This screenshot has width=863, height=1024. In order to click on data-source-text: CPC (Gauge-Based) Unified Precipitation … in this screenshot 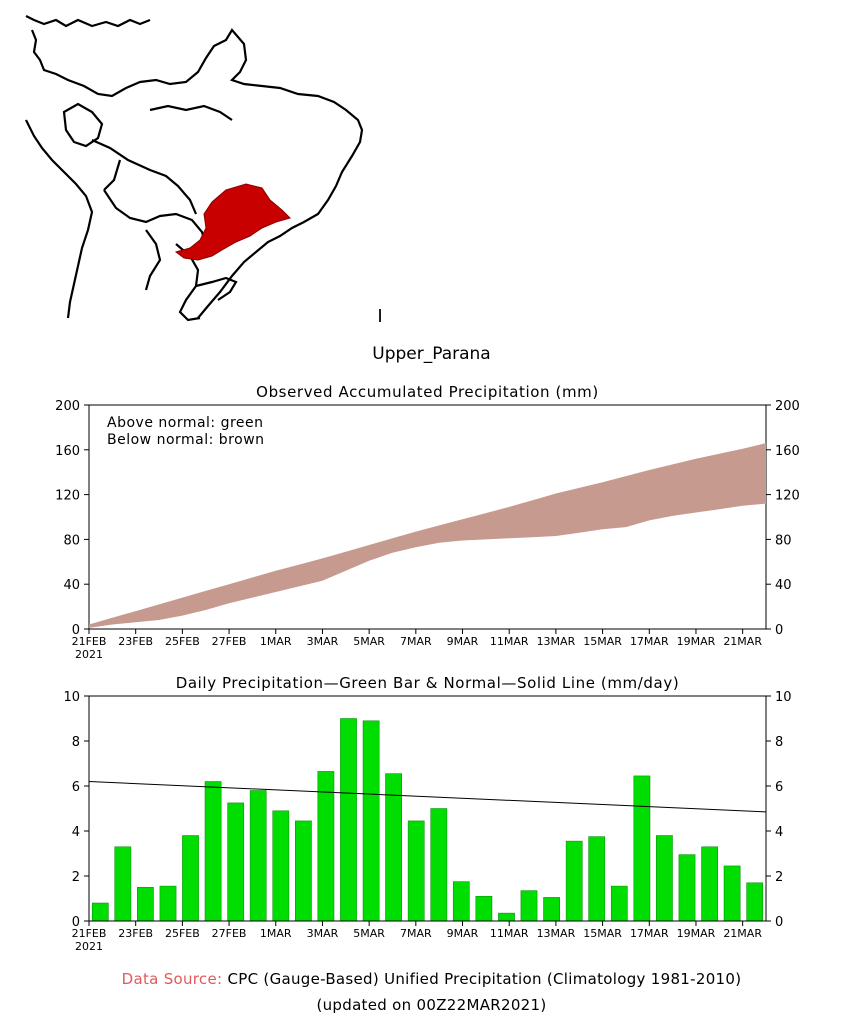, I will do `click(484, 979)`.